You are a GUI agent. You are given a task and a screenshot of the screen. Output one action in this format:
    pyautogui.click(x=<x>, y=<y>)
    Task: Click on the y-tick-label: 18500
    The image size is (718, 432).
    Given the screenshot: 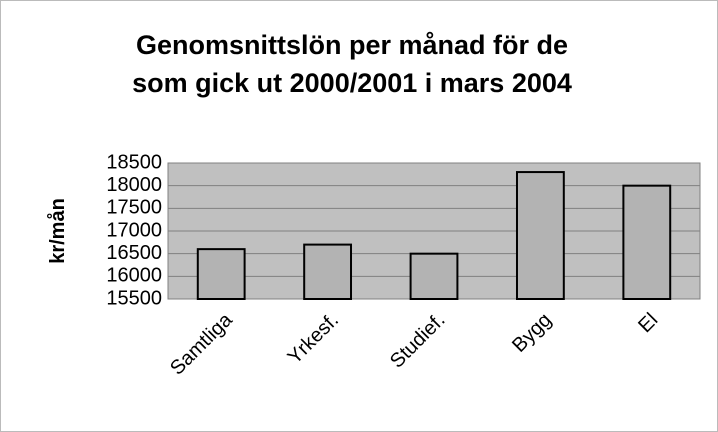 What is the action you would take?
    pyautogui.click(x=134, y=162)
    